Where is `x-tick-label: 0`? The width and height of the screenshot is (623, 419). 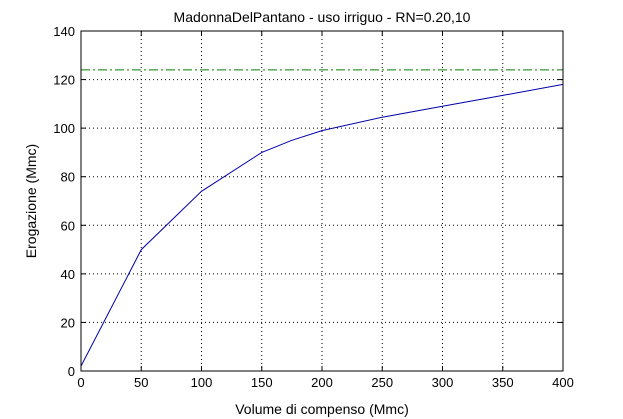 x-tick-label: 0 is located at coordinates (80, 382).